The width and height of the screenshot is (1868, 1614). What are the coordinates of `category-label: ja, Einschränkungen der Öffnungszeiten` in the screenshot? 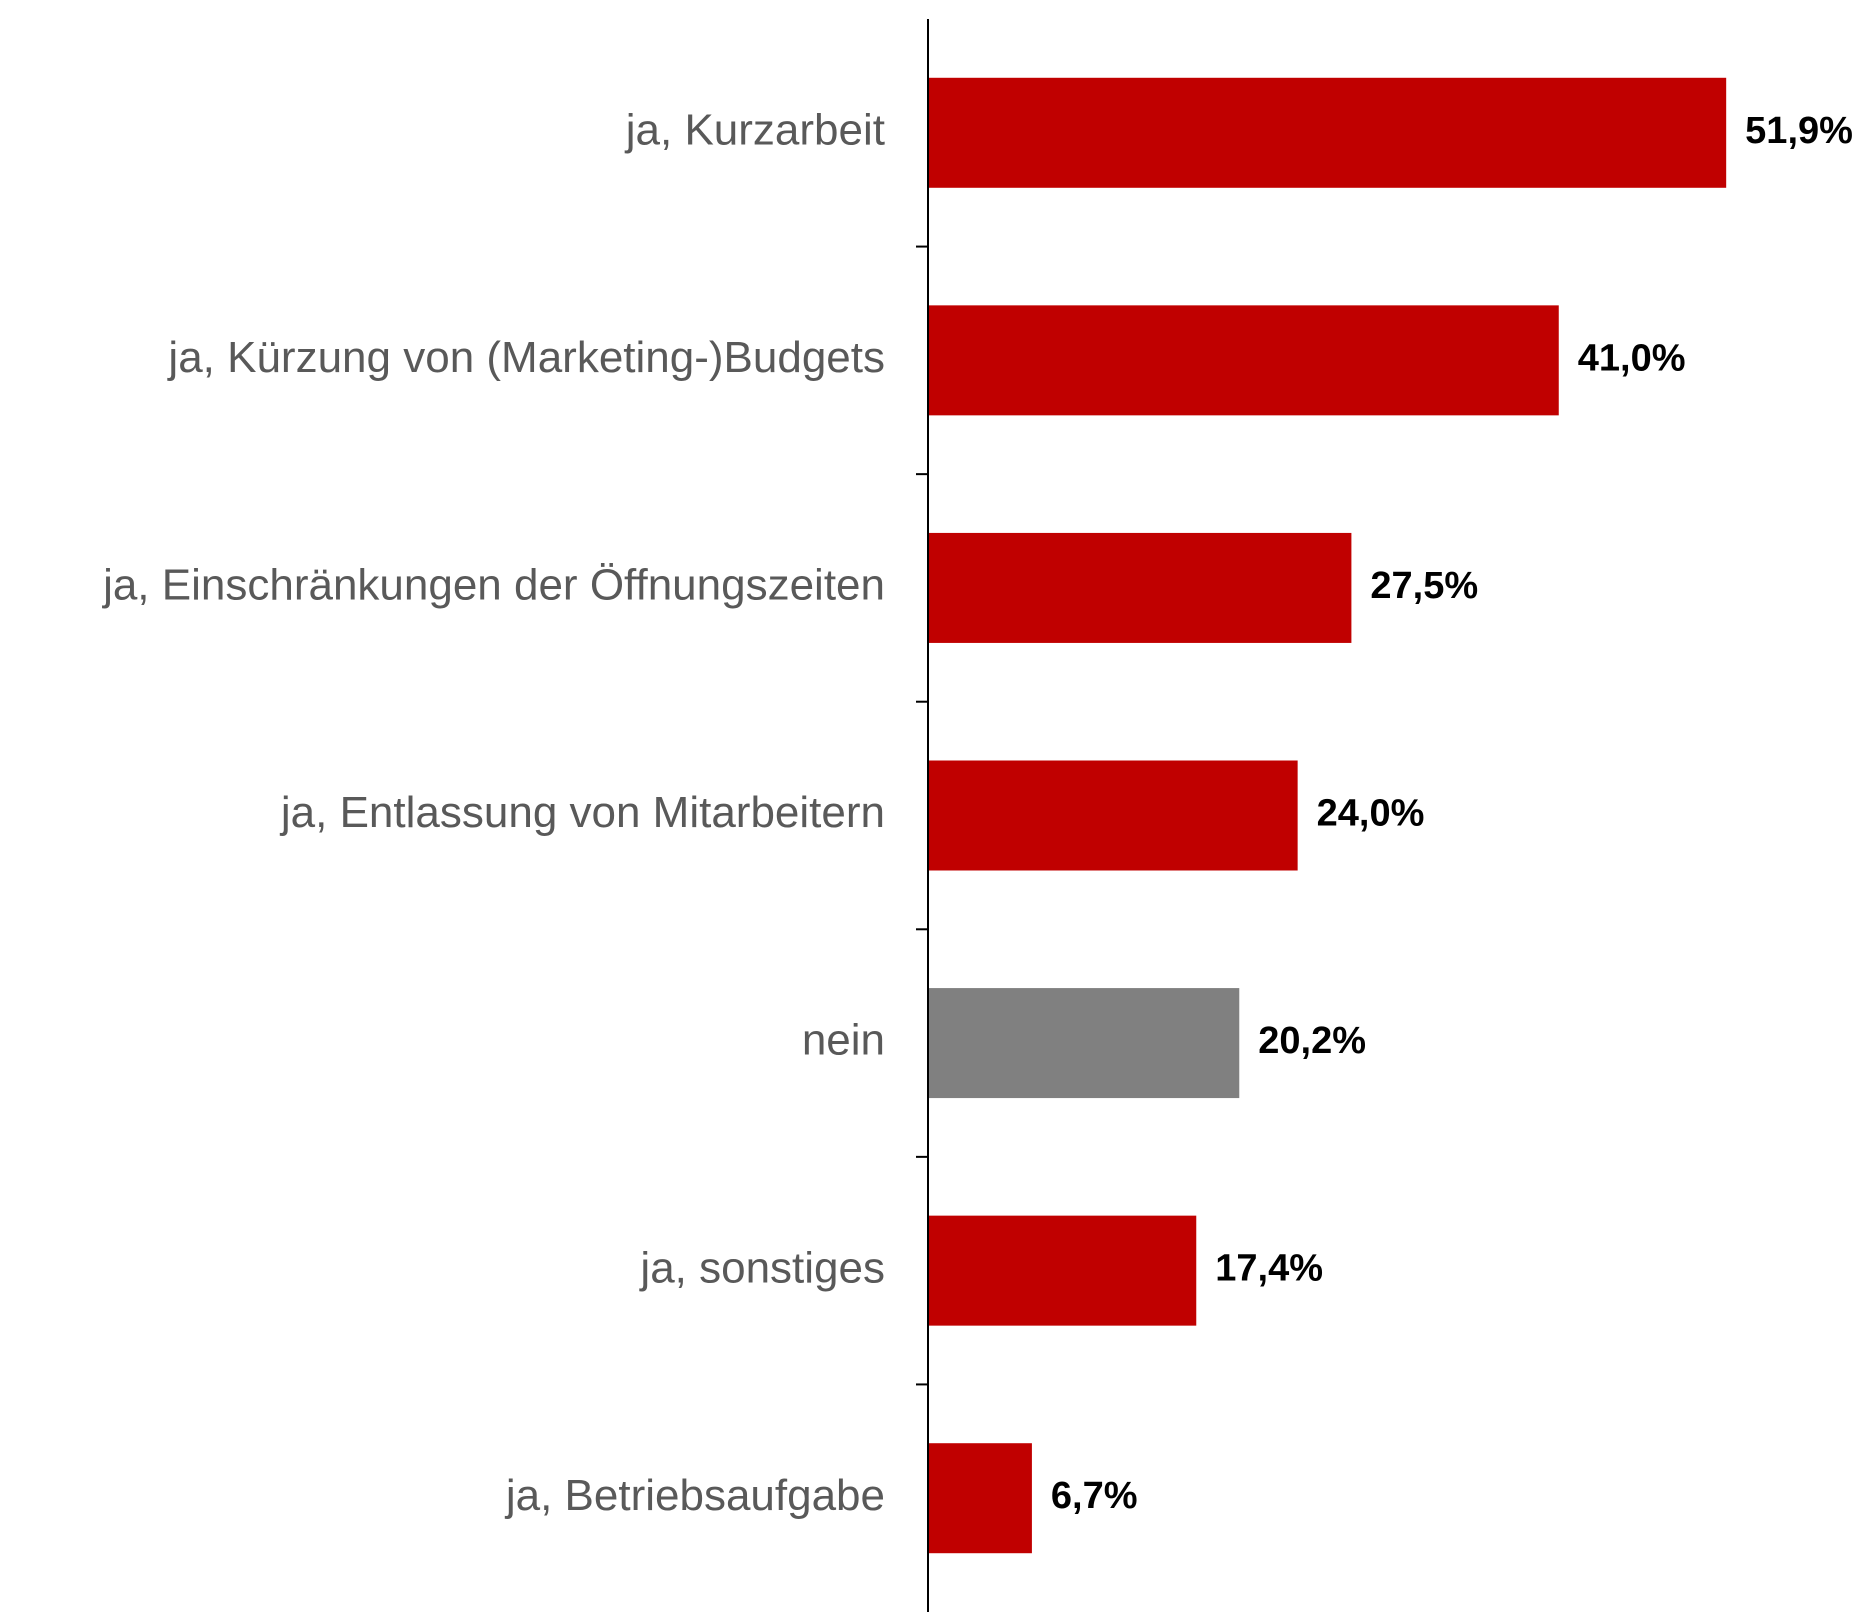 It's located at (493, 585).